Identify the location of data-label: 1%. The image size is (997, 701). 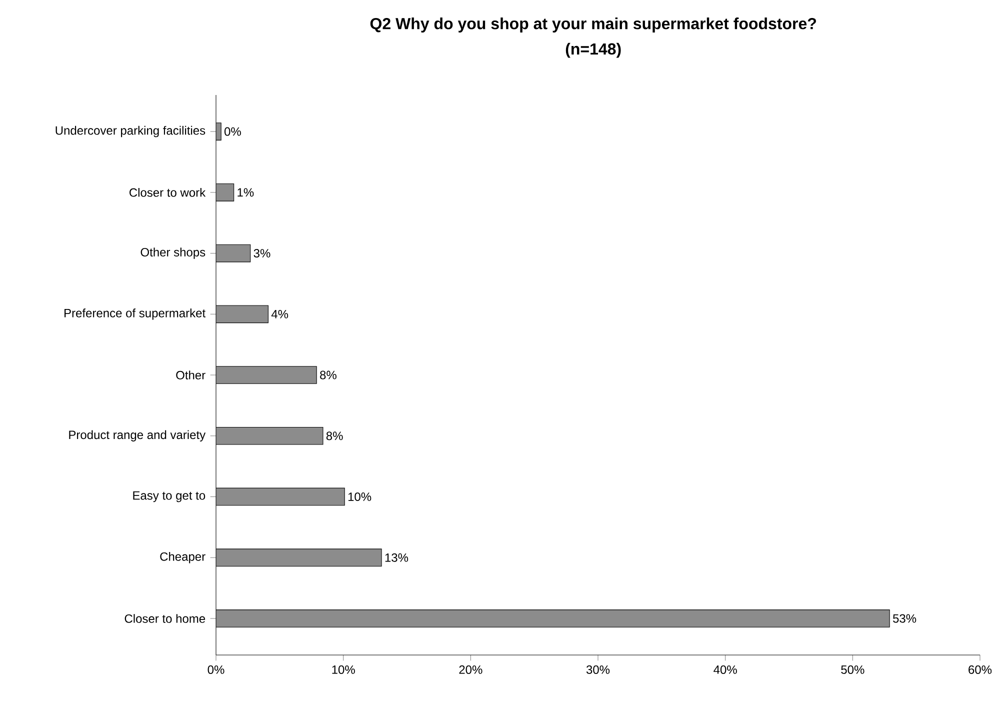
(246, 192).